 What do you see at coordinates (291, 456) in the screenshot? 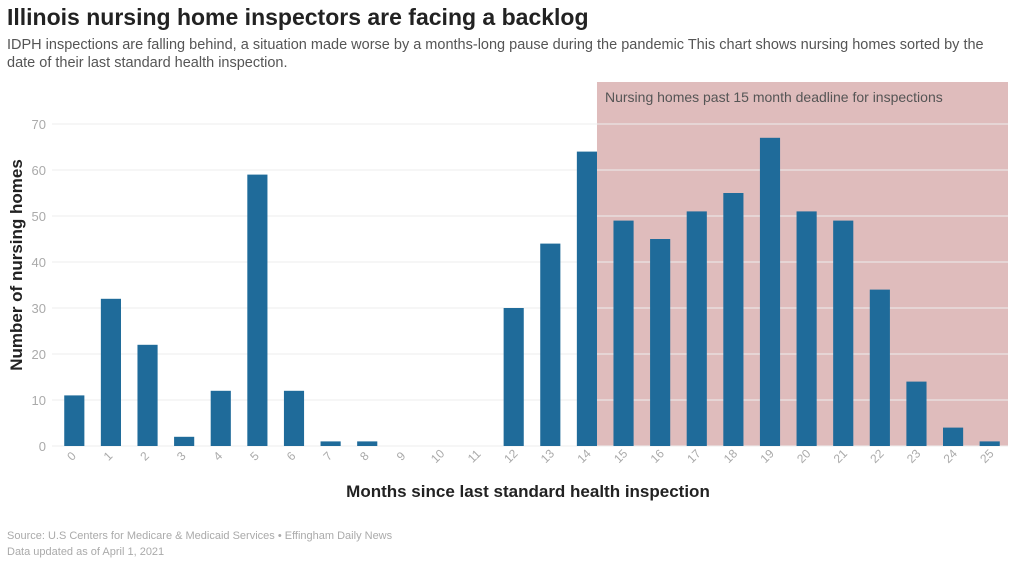
I see `x-tick-label: 6` at bounding box center [291, 456].